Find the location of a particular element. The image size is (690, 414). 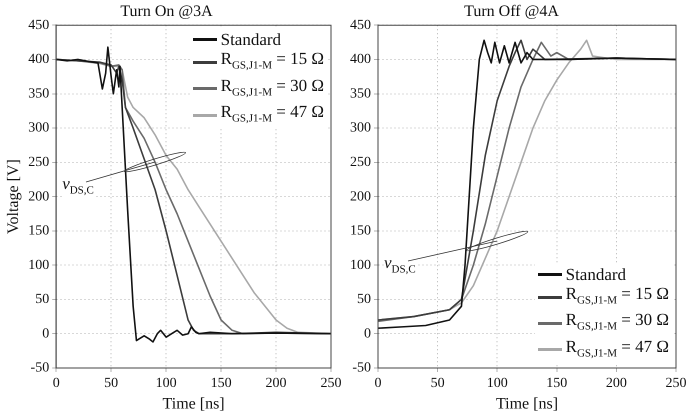

y-axis-title: Voltage [V] is located at coordinates (13, 196).